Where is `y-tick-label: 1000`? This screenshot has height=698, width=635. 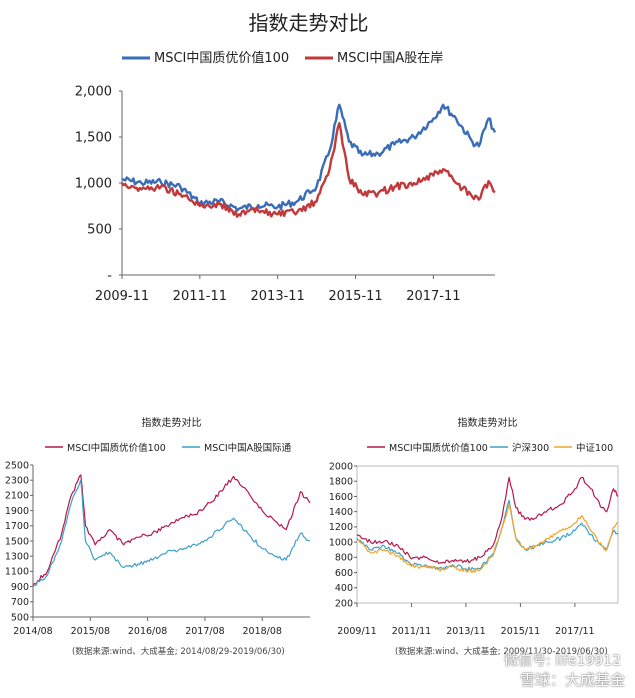
y-tick-label: 1000 is located at coordinates (341, 542).